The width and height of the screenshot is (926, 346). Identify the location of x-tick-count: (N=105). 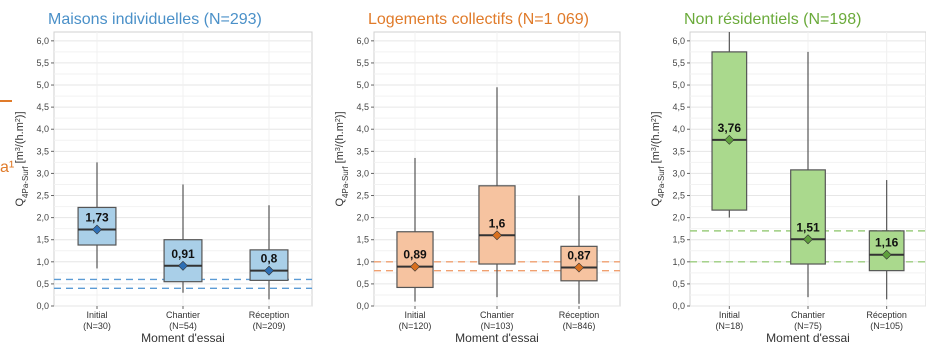
(886, 326).